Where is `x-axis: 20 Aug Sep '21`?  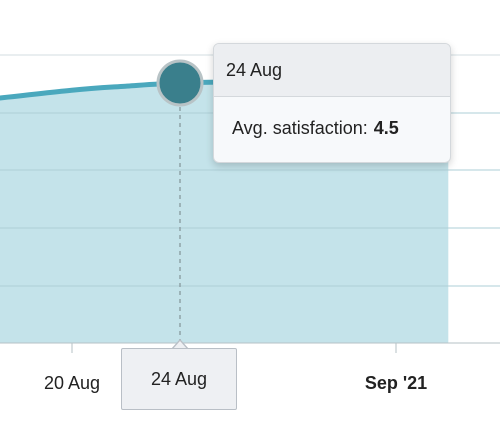
x-axis: 20 Aug Sep '21 is located at coordinates (250, 367).